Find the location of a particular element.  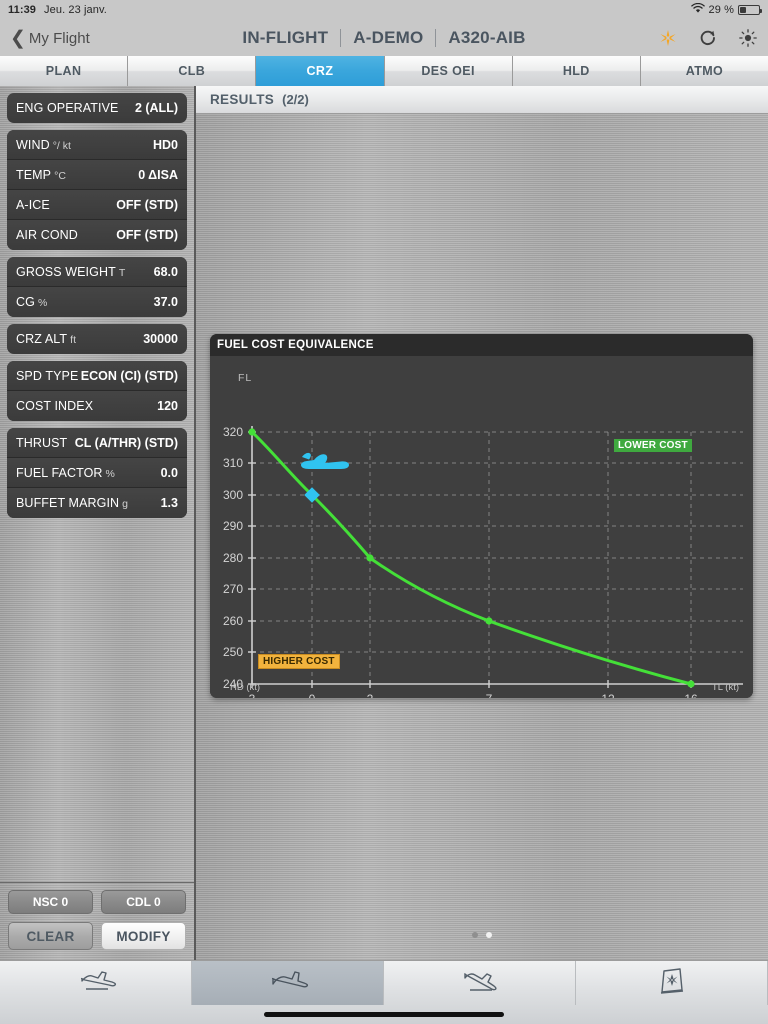

param-row-cost-index: COST INDEX 120 is located at coordinates (97, 406).